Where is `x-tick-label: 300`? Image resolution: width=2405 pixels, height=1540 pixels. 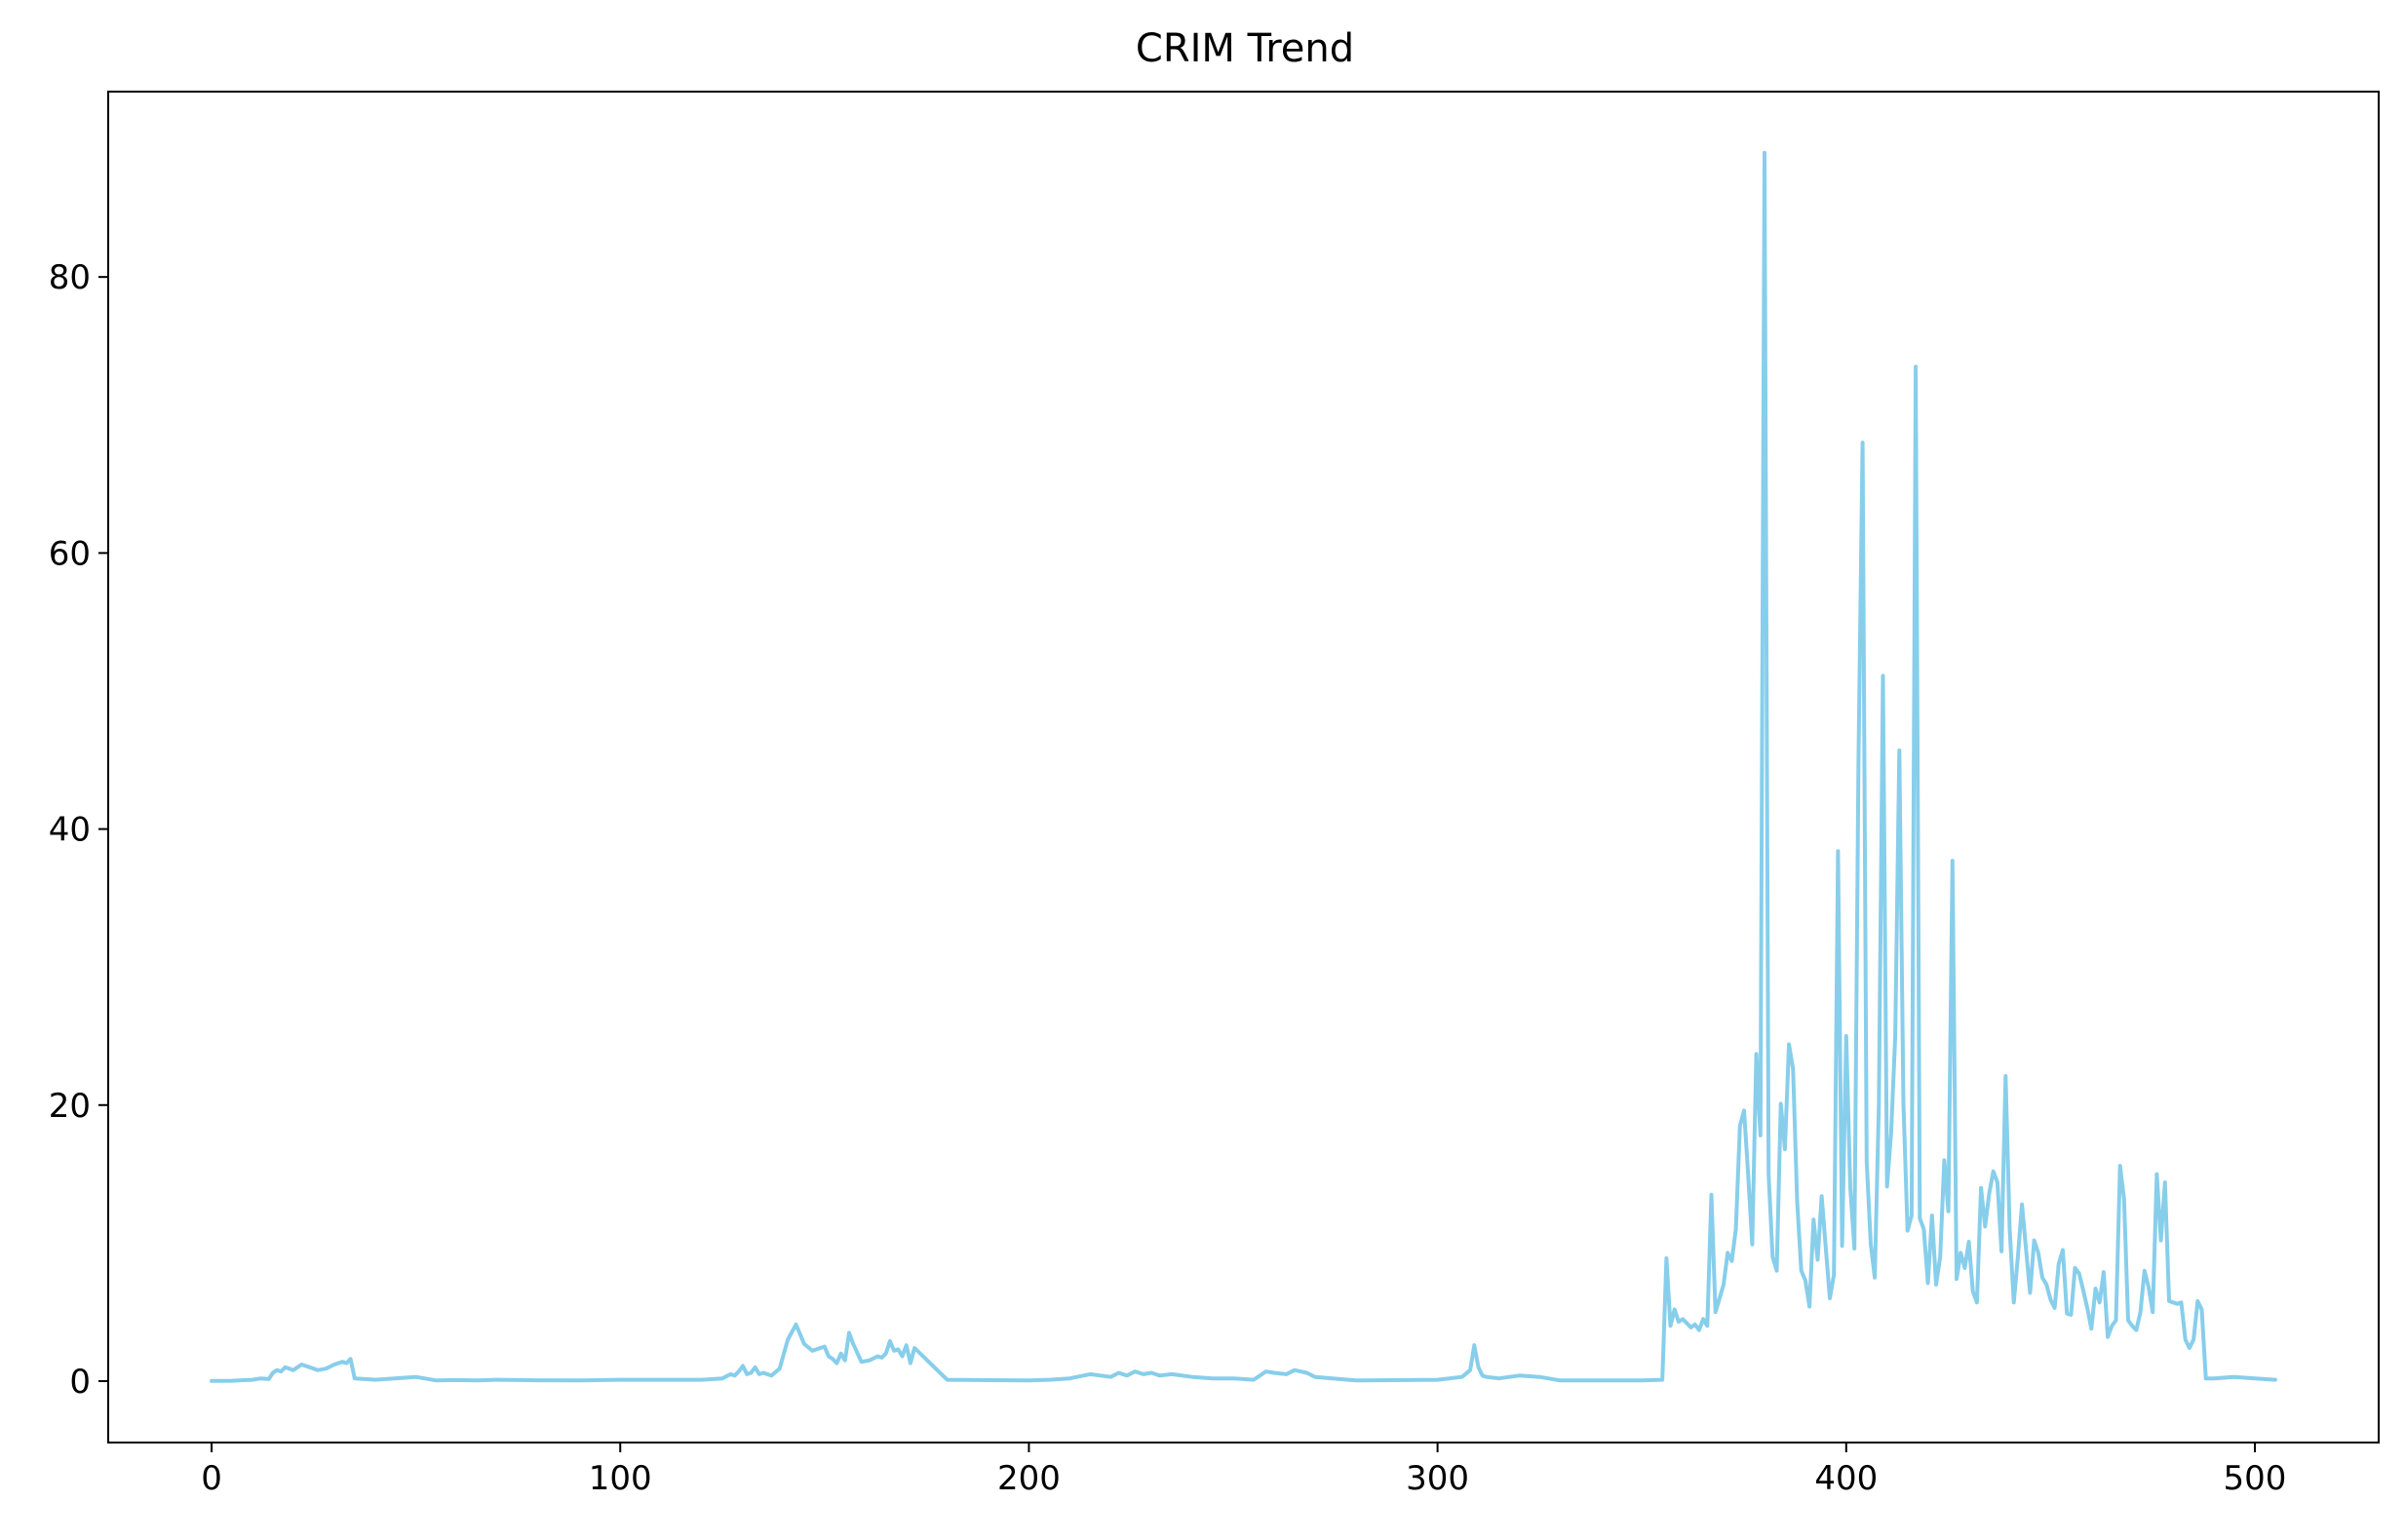
x-tick-label: 300 is located at coordinates (1437, 1478).